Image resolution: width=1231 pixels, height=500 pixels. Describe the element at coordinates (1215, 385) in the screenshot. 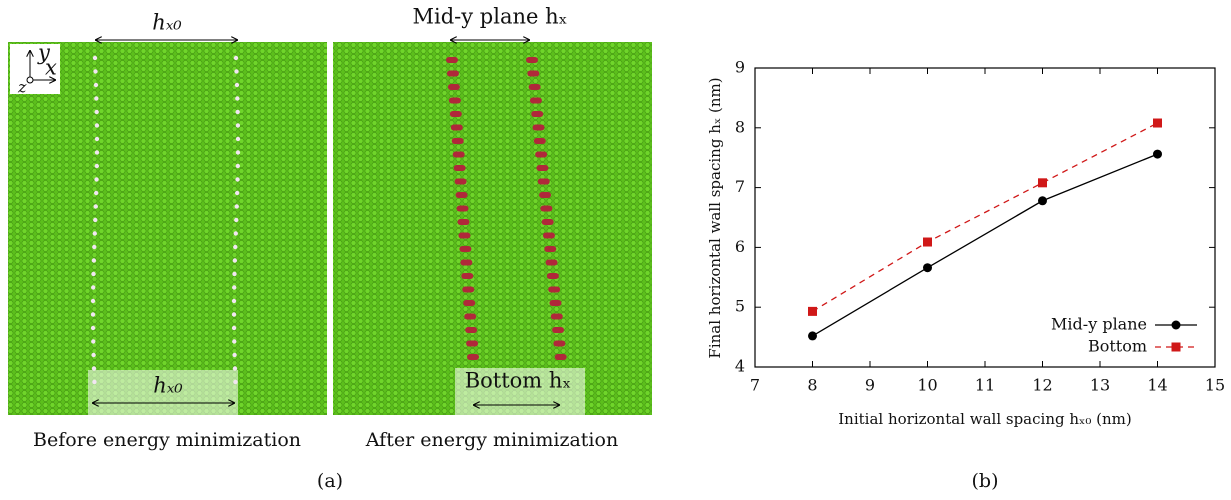

I see `x-tick-label: 15` at that location.